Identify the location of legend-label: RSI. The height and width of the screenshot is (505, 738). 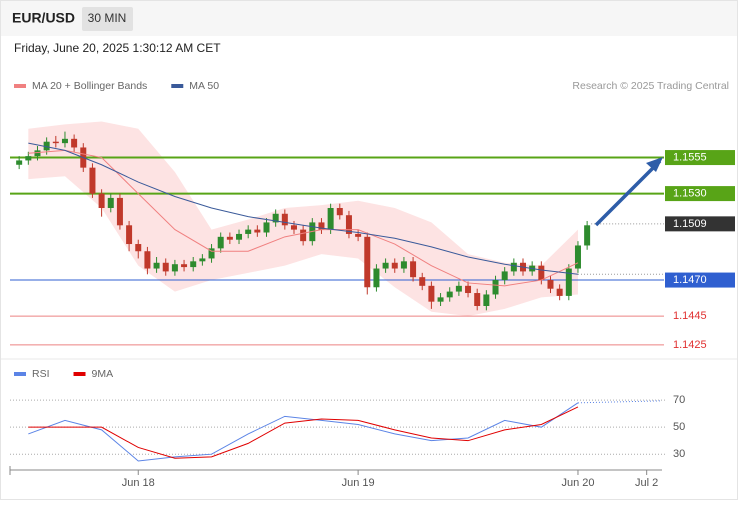
(41, 374).